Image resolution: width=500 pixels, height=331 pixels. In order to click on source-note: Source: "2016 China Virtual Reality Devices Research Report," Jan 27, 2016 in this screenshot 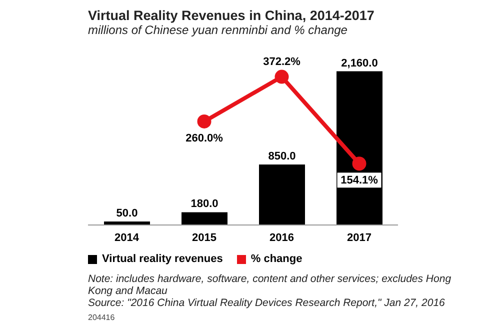, I will do `click(267, 303)`.